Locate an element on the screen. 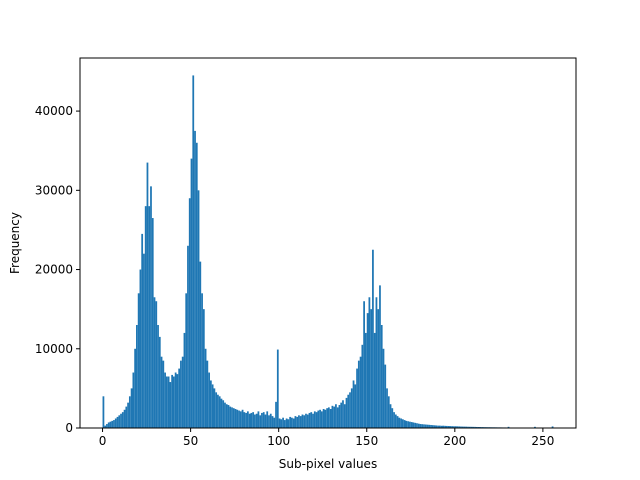  x-tick-label: 250 is located at coordinates (542, 441).